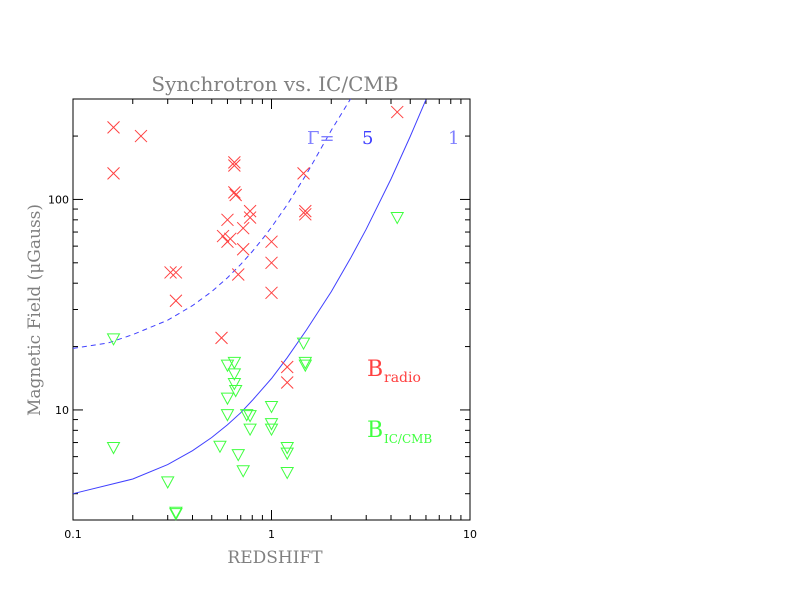  What do you see at coordinates (62, 410) in the screenshot?
I see `y-tick-label: 10` at bounding box center [62, 410].